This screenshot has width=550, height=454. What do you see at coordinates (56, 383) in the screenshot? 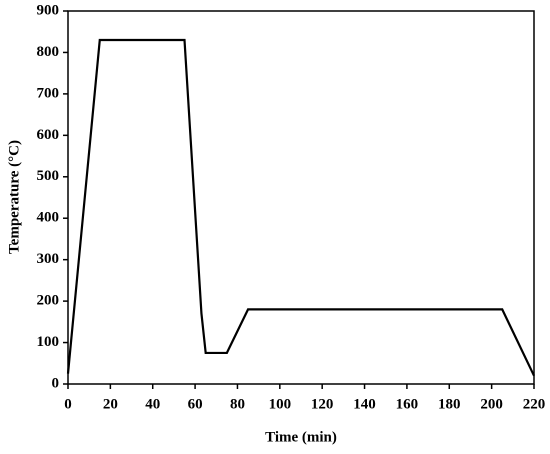
I see `y-tick-label: 0` at bounding box center [56, 383].